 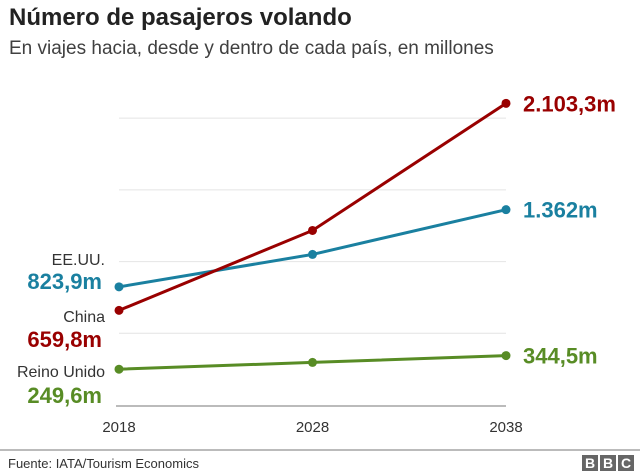 I want to click on logo-letter: C, so click(x=626, y=463).